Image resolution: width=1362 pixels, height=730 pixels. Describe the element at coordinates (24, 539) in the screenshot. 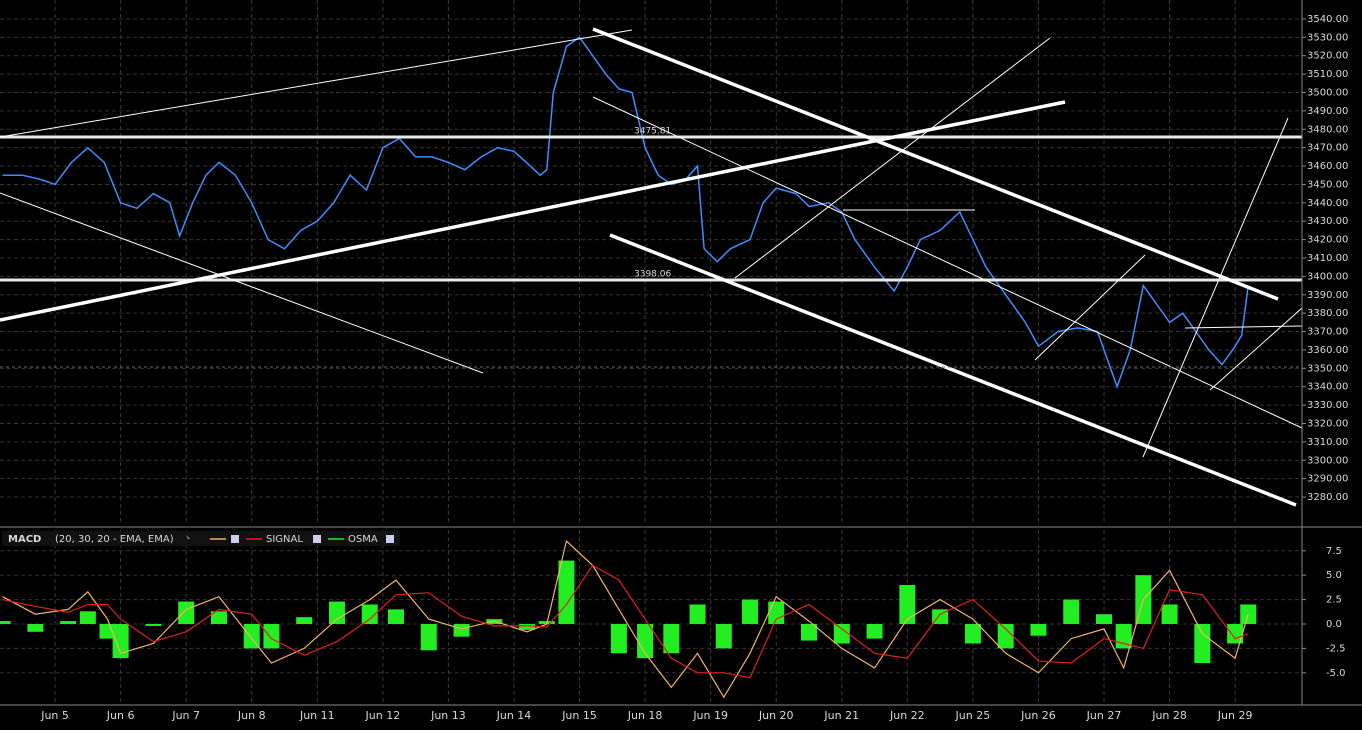

I see `legend-title: MACD` at that location.